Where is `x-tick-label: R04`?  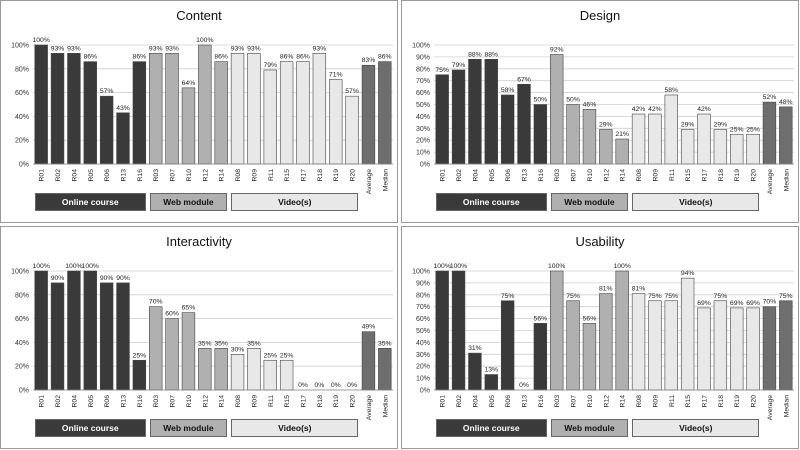 x-tick-label: R04 is located at coordinates (475, 175).